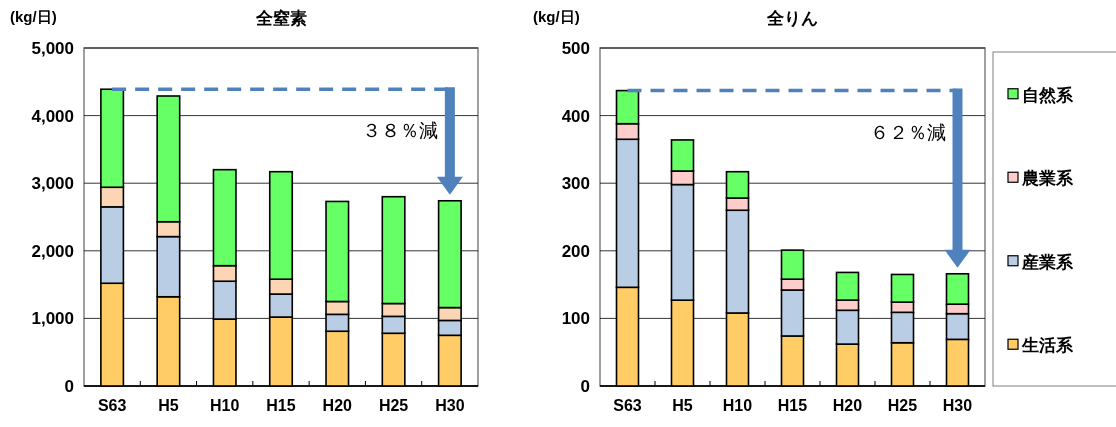  Describe the element at coordinates (575, 184) in the screenshot. I see `y-tick-label: 300` at that location.